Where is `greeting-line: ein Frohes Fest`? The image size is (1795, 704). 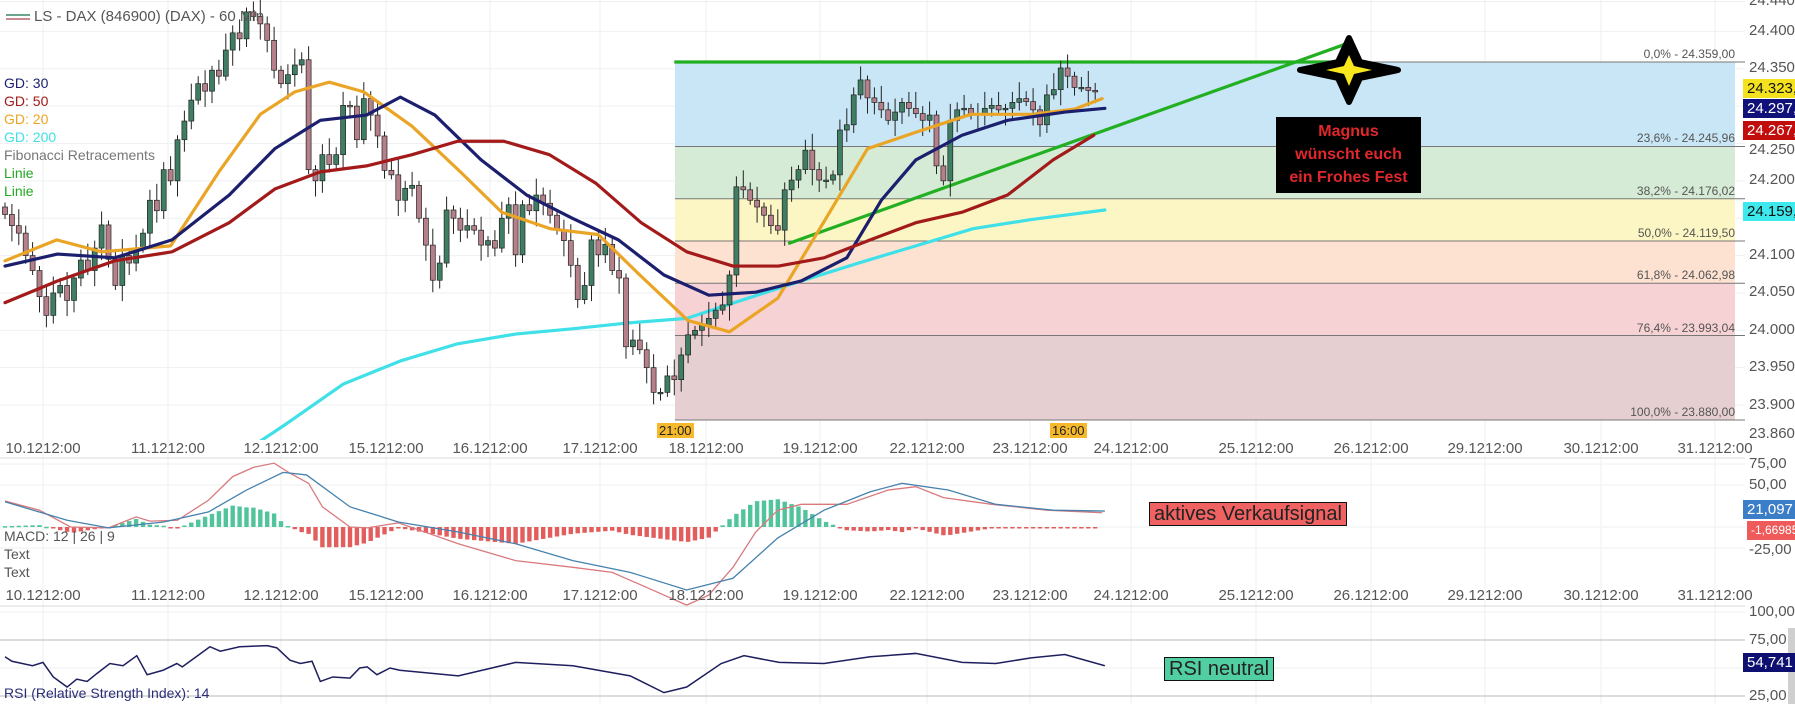 greeting-line: ein Frohes Fest is located at coordinates (1348, 177).